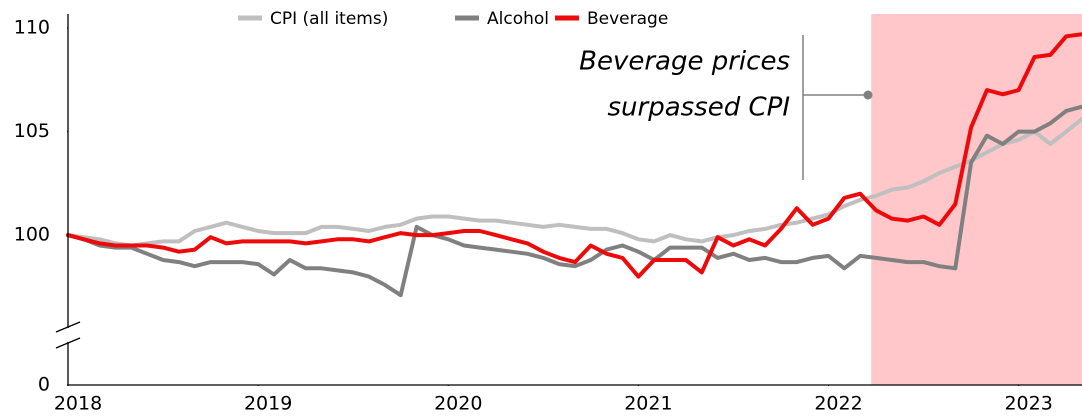 The width and height of the screenshot is (1082, 418). What do you see at coordinates (329, 19) in the screenshot?
I see `legend-label: CPI (all items)` at bounding box center [329, 19].